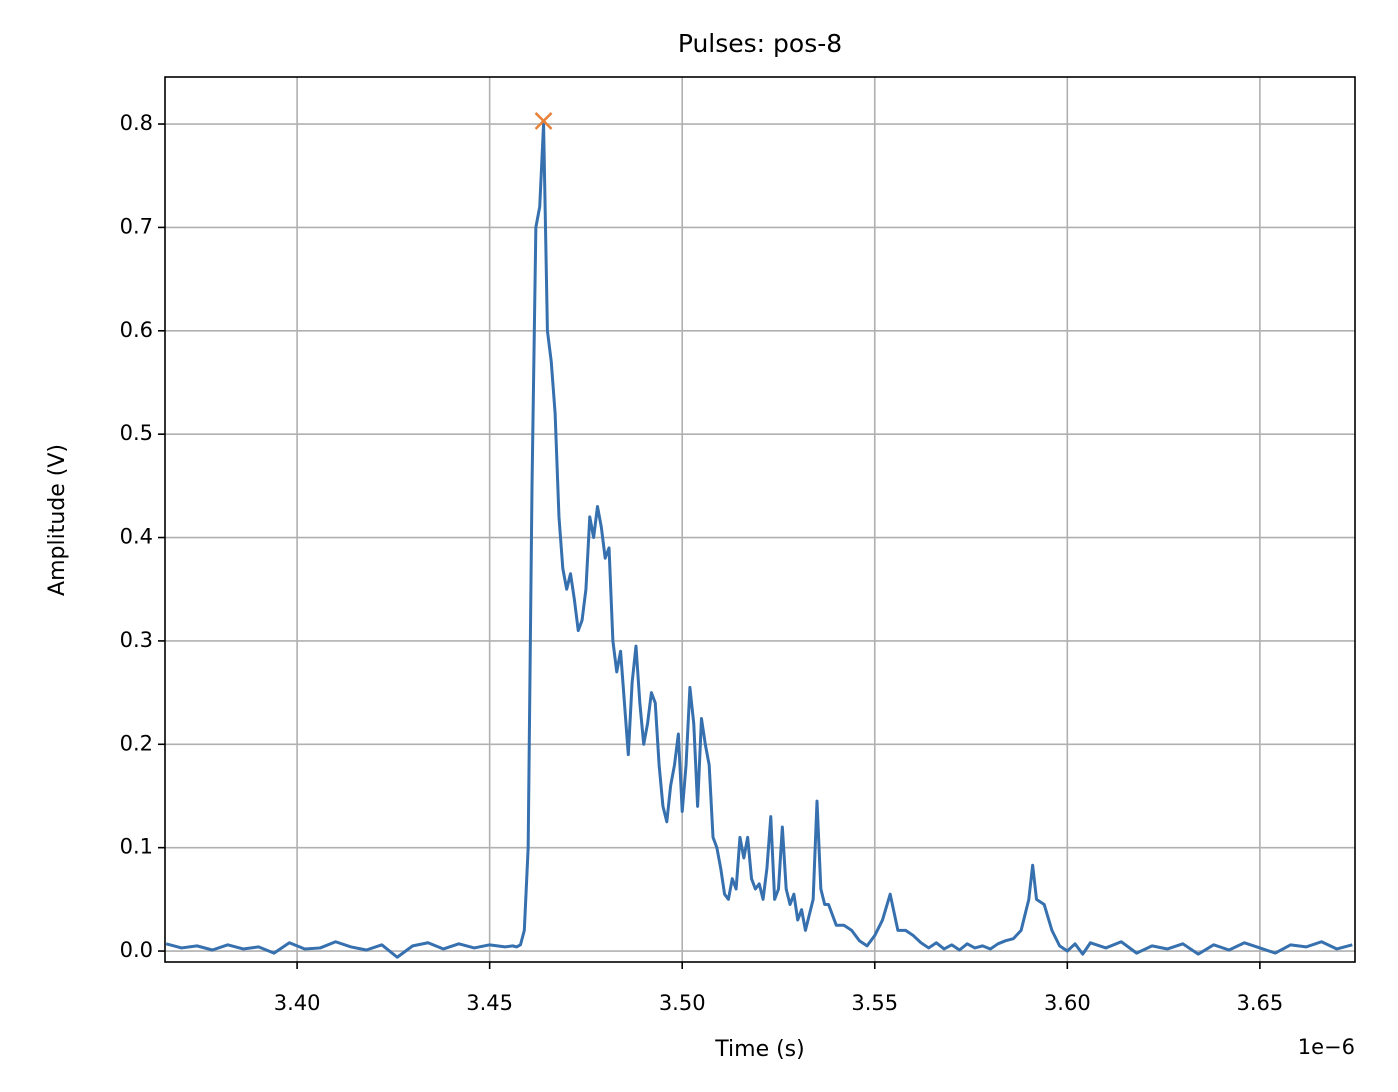  Describe the element at coordinates (874, 1003) in the screenshot. I see `x-tick-label: 3.55` at that location.